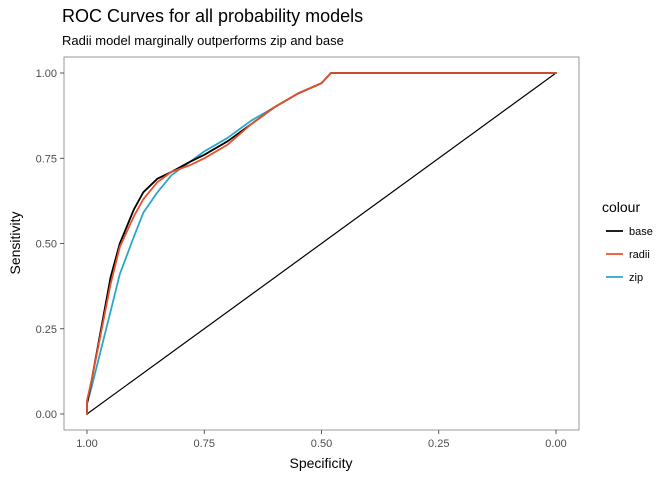 The width and height of the screenshot is (672, 480). Describe the element at coordinates (46, 159) in the screenshot. I see `y-tick-label: 0.75` at that location.